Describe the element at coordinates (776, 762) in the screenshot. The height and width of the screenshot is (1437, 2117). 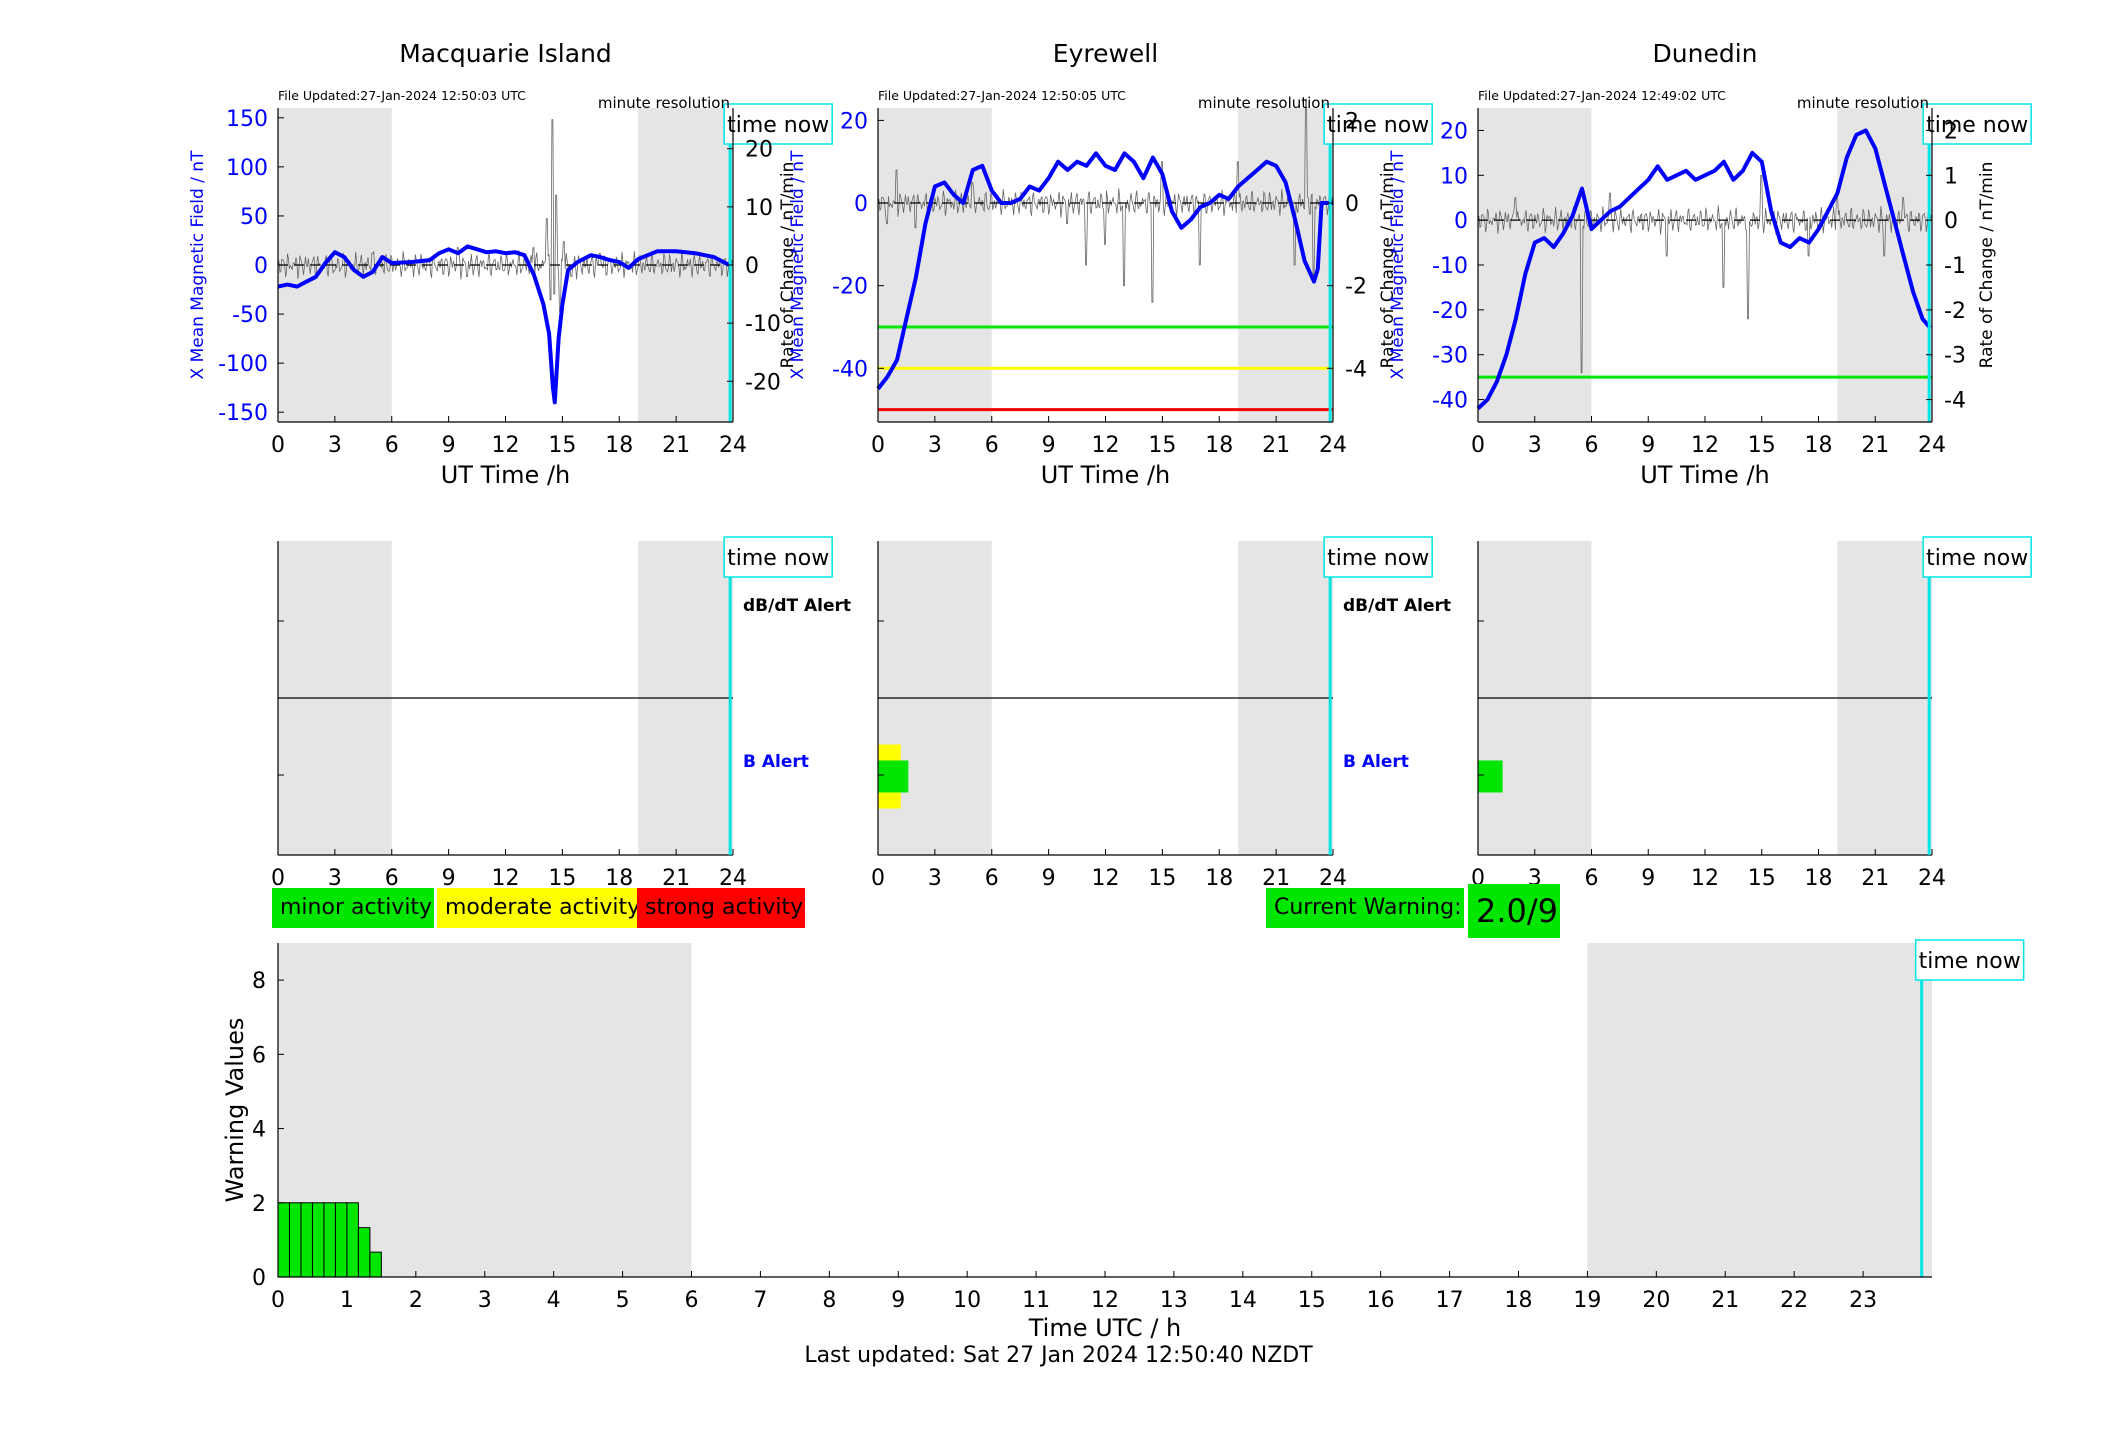
I see `station-1-b-alert-label: B Alert` at that location.